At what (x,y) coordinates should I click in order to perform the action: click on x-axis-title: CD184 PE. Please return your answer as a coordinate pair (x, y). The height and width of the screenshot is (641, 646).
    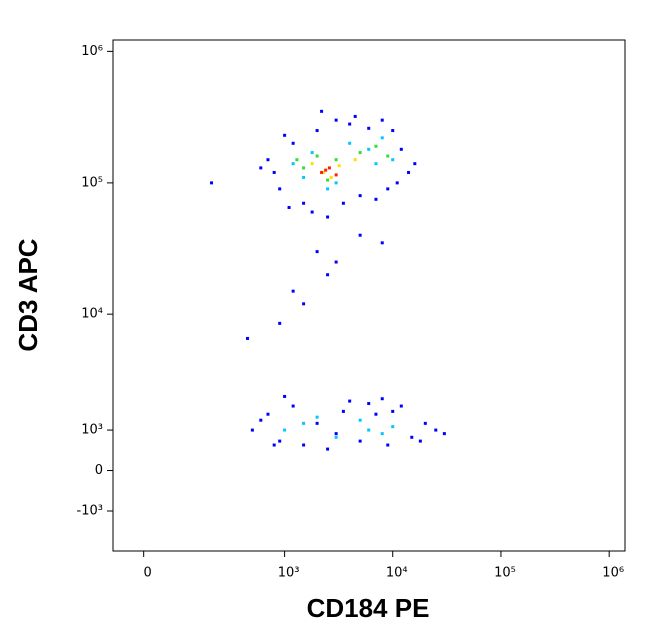
    Looking at the image, I should click on (368, 608).